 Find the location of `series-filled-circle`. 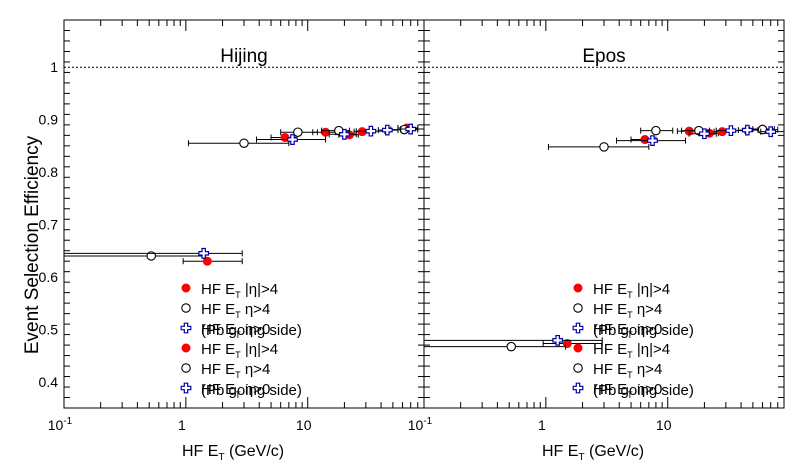

series-filled-circle is located at coordinates (300, 194).